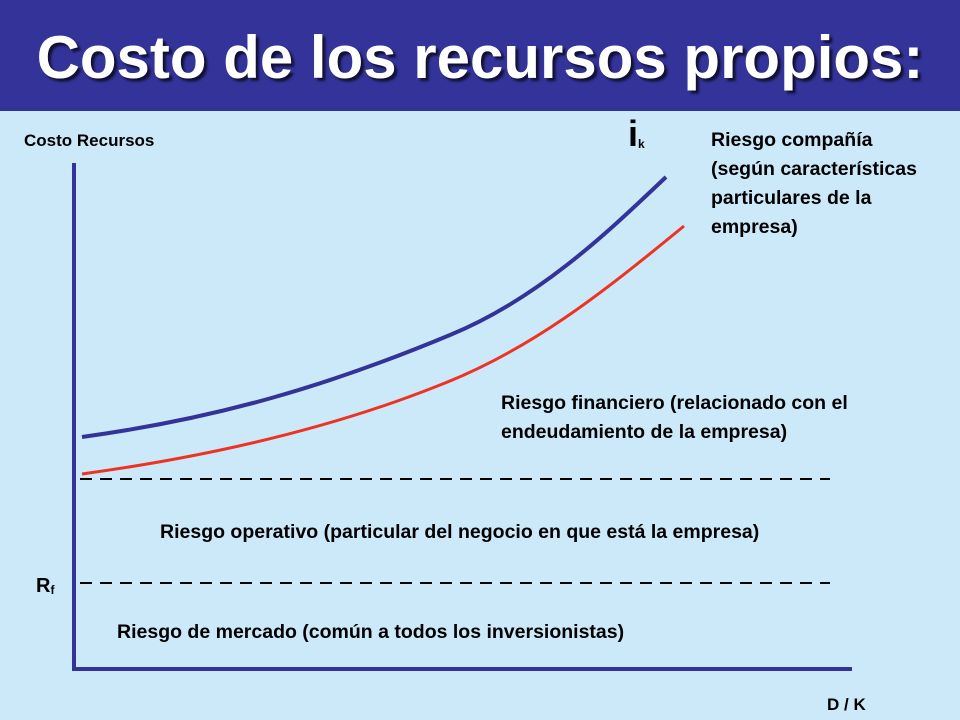 The height and width of the screenshot is (720, 960). I want to click on rf-label: Rf, so click(45, 588).